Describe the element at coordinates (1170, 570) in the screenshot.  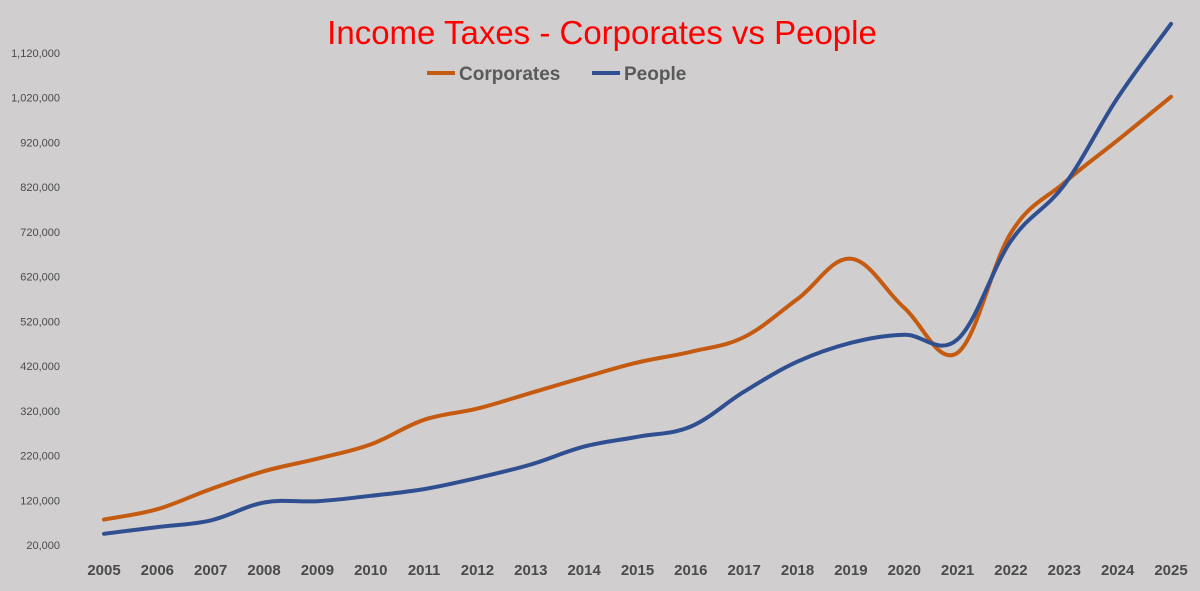
I see `x-tick-label: 2025` at that location.